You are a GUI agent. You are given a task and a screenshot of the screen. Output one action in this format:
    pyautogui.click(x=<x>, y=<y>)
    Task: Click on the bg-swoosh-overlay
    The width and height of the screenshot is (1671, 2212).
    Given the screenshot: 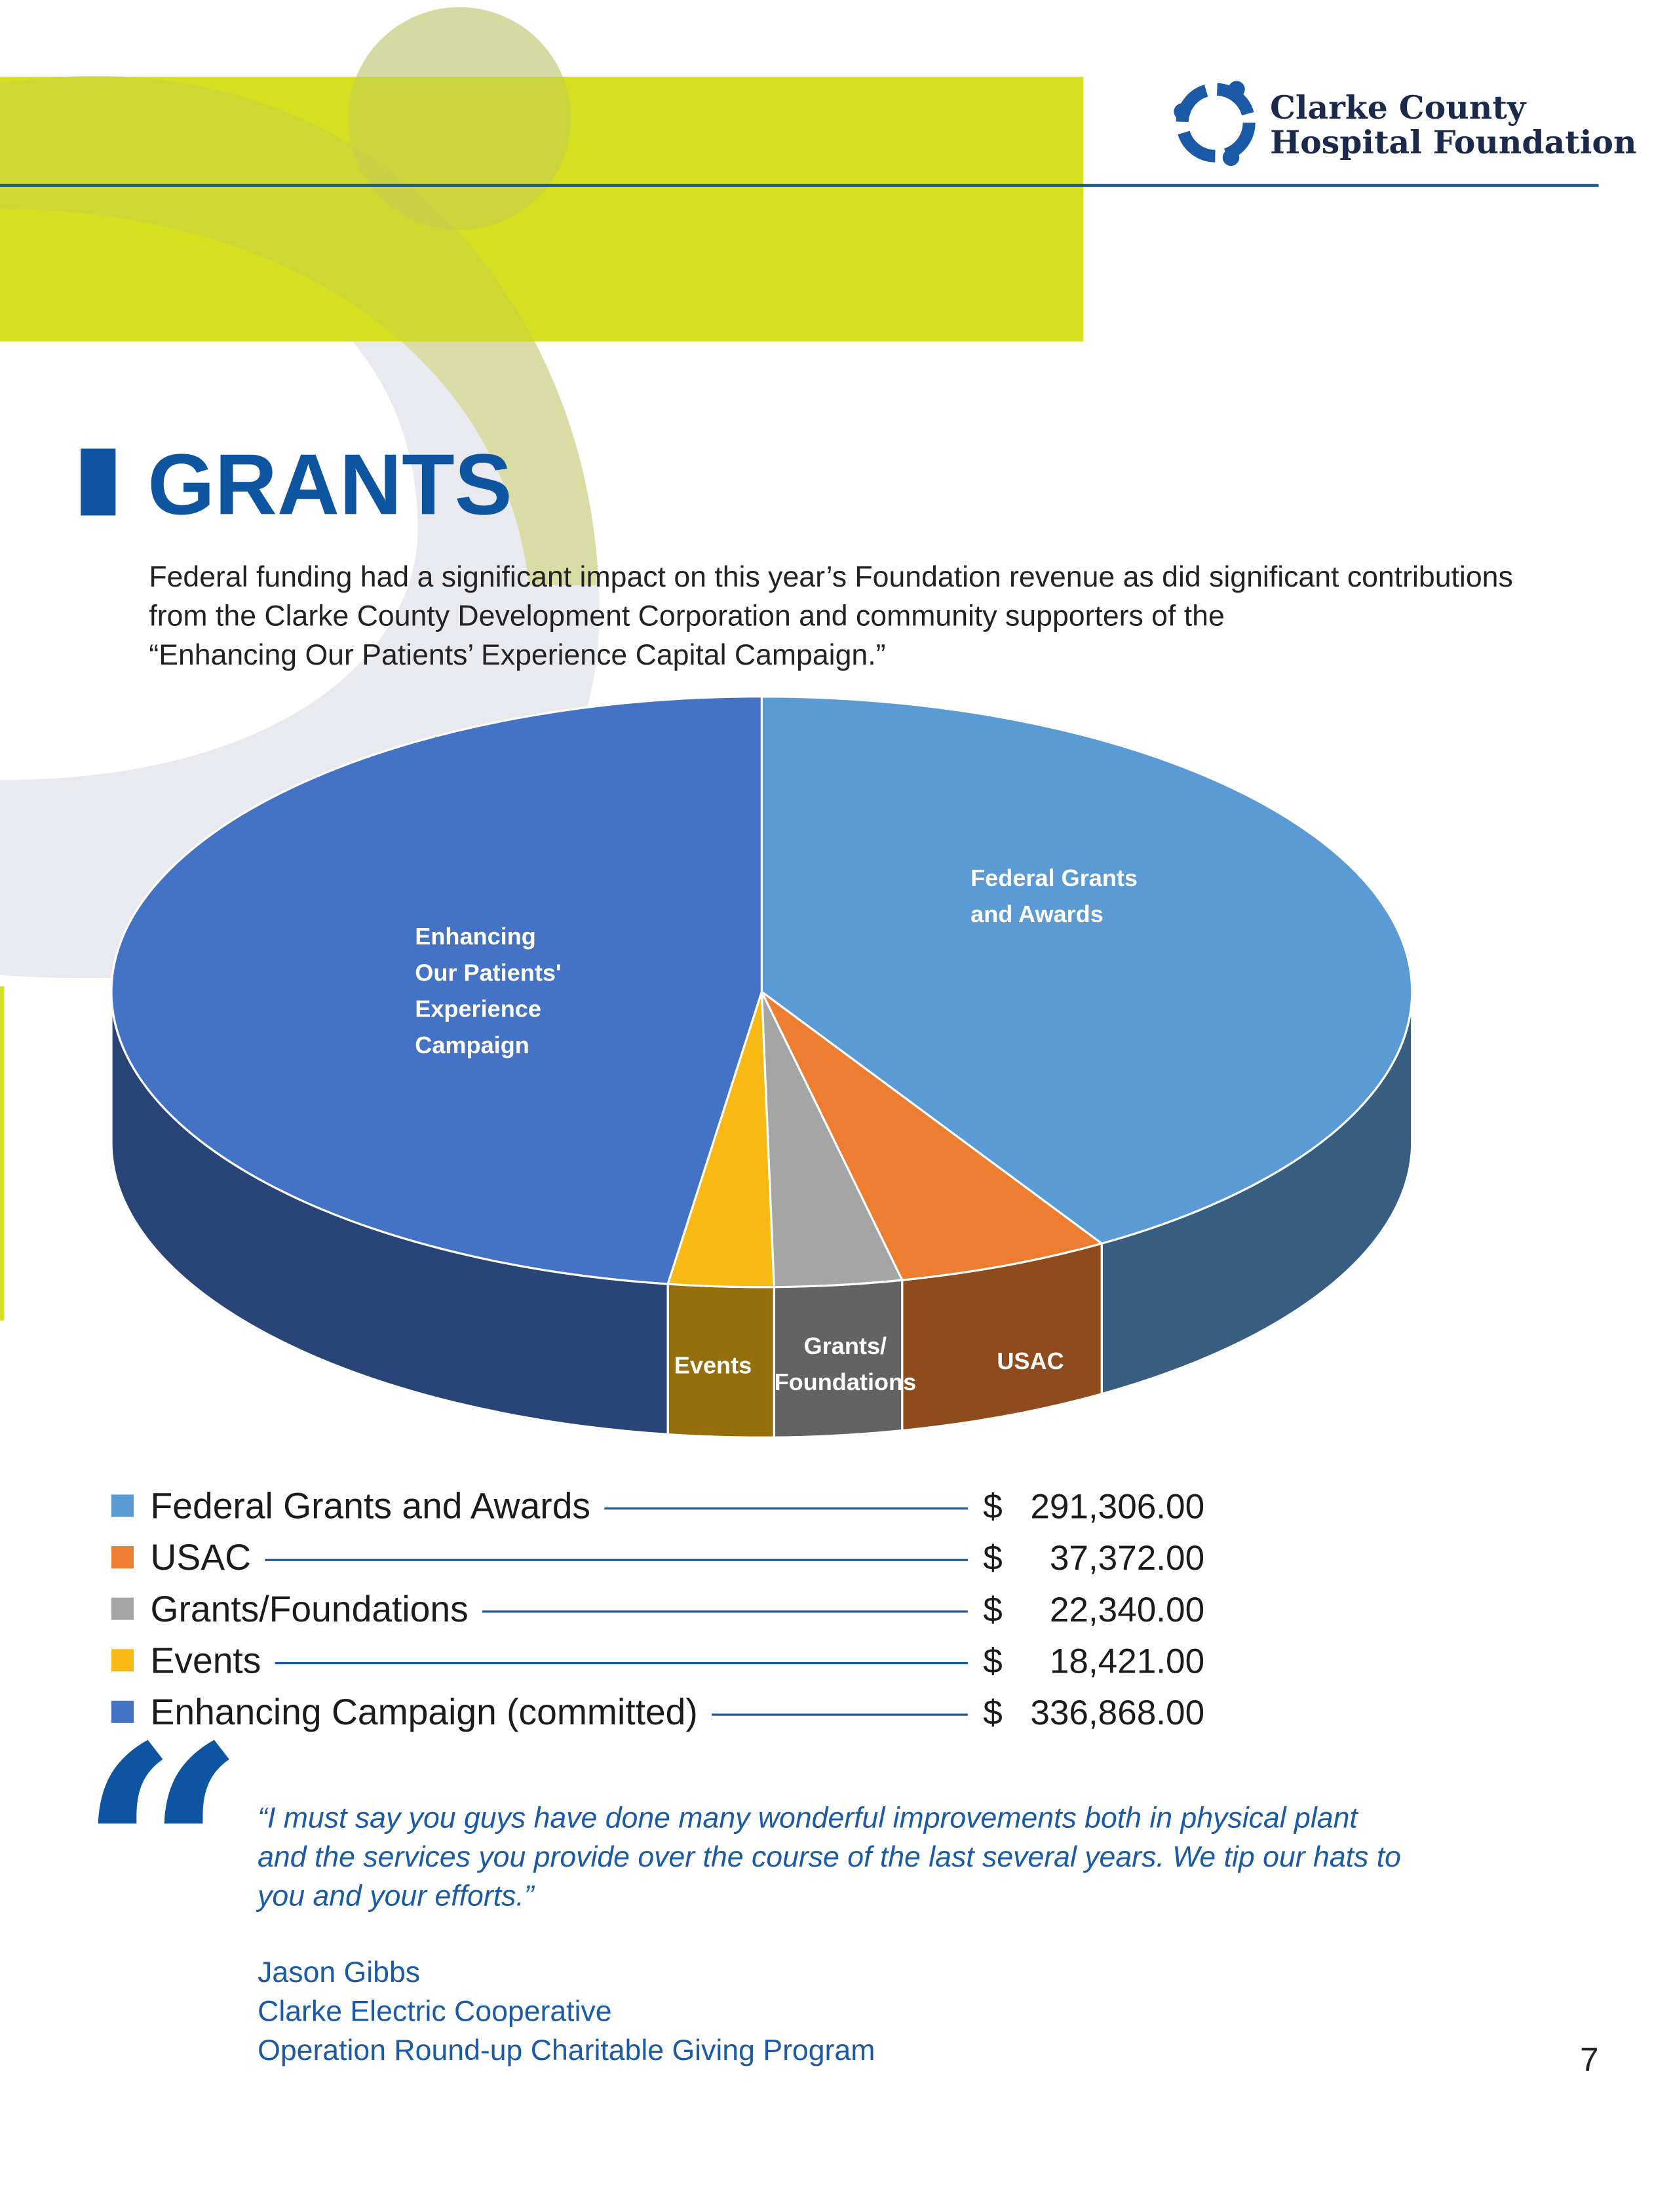 What is the action you would take?
    pyautogui.click(x=299, y=330)
    